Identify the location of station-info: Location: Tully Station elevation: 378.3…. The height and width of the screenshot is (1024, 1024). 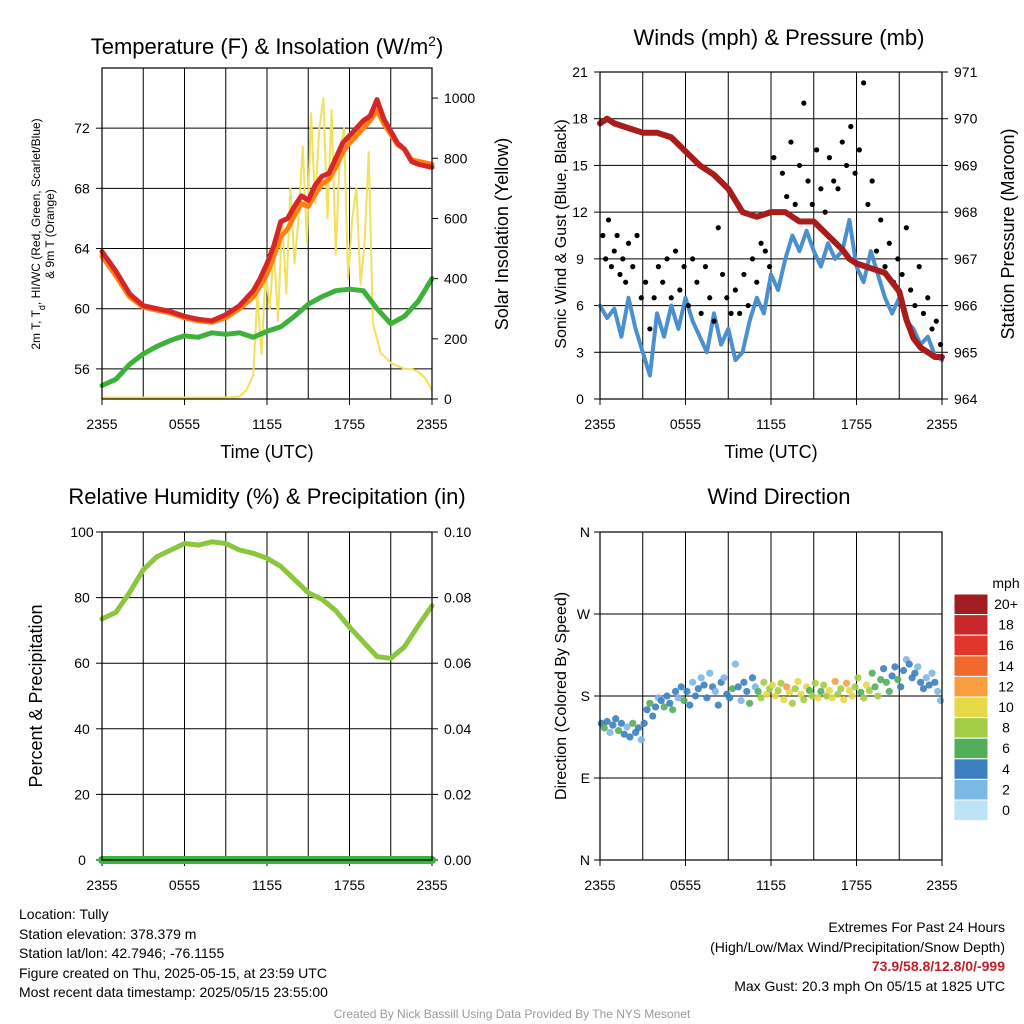
(173, 954).